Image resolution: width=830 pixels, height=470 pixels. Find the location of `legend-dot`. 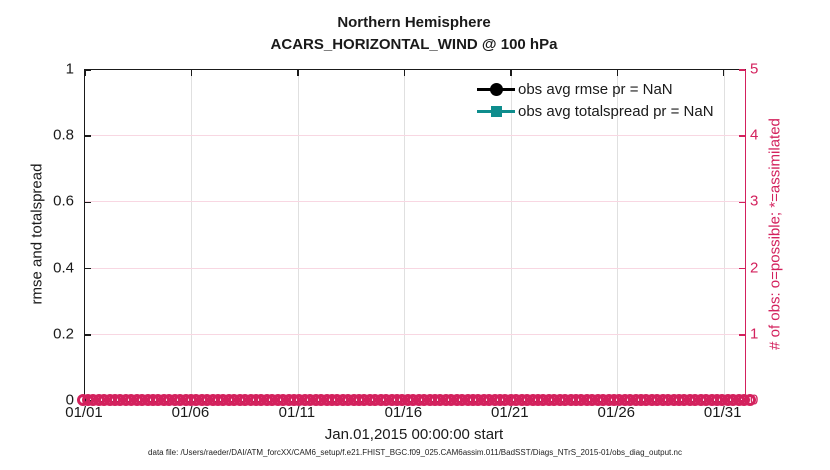

legend-dot is located at coordinates (496, 89).